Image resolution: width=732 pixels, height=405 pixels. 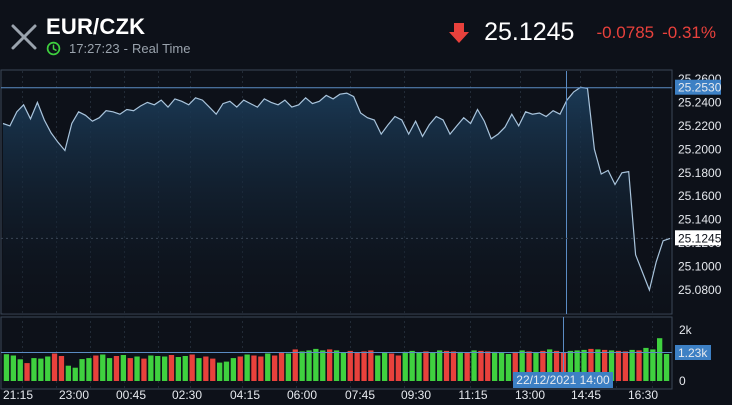 I want to click on volume-tick-label: 2k, so click(x=686, y=330).